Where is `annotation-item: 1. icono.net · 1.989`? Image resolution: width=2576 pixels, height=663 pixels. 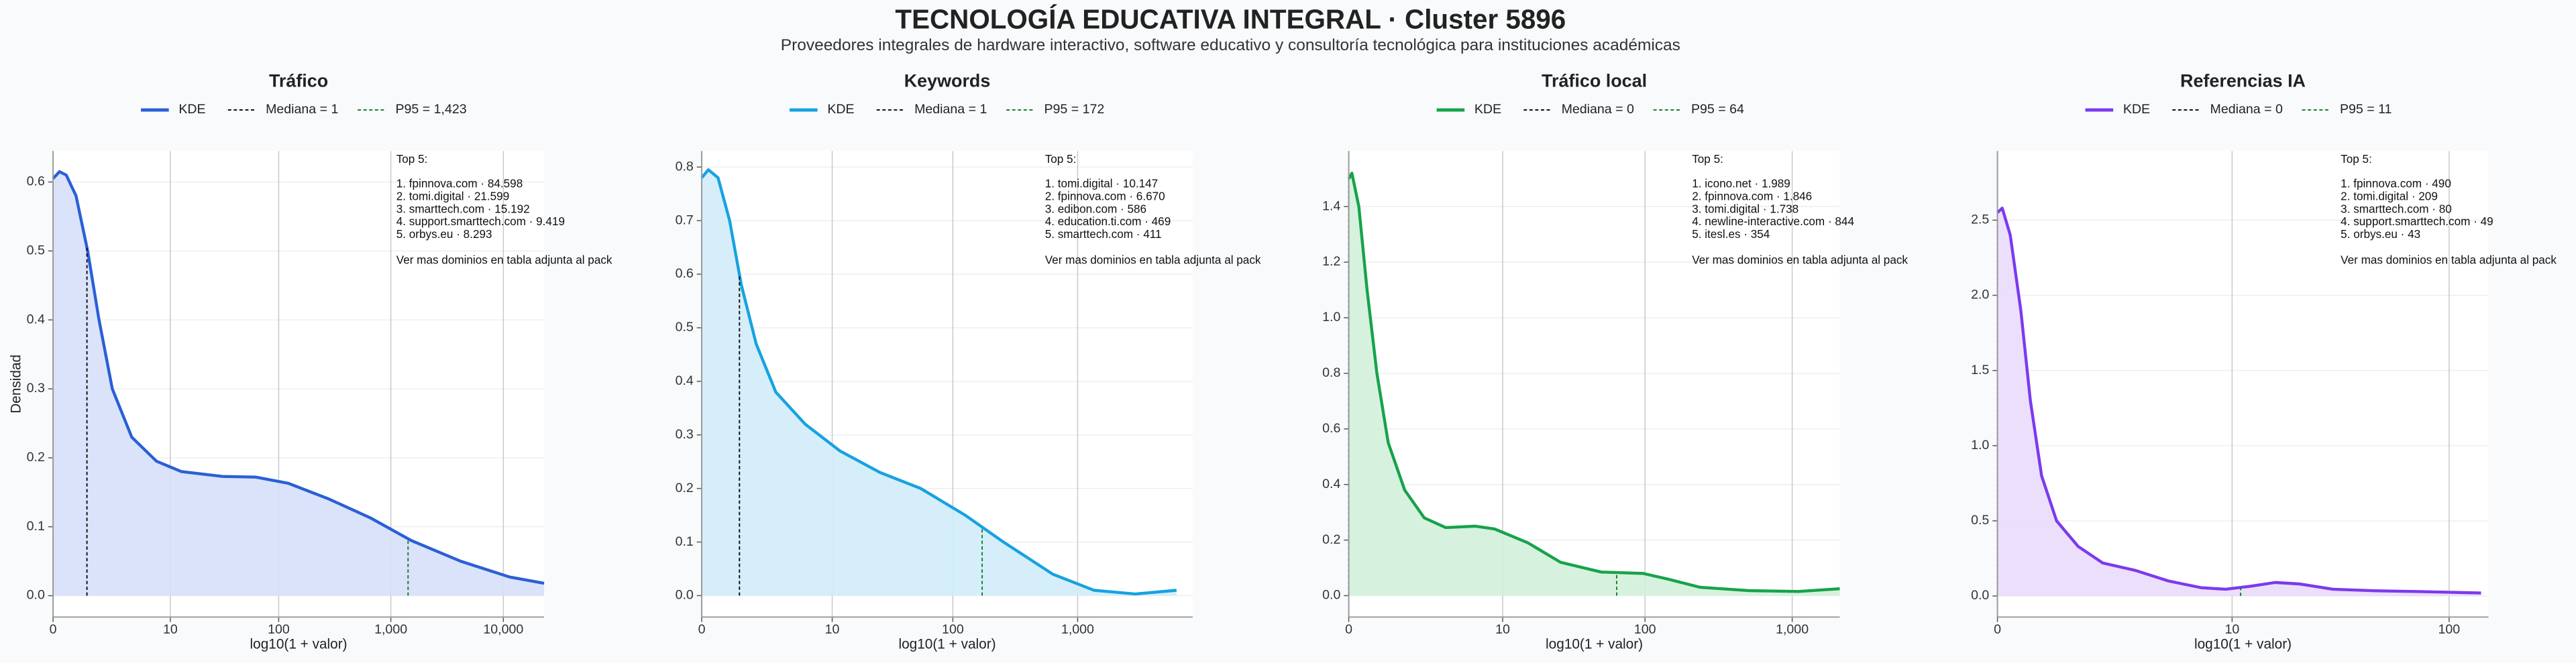
annotation-item: 1. icono.net · 1.989 is located at coordinates (1741, 183).